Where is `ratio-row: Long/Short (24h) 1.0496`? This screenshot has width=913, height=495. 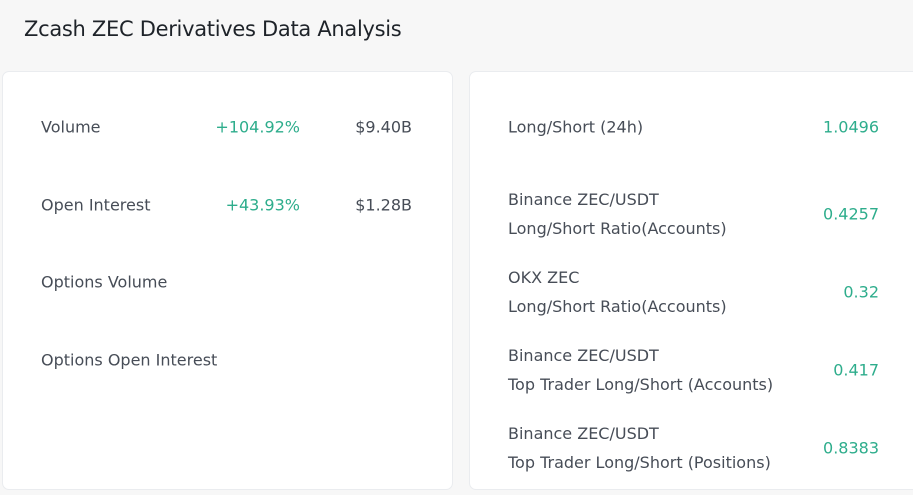 ratio-row: Long/Short (24h) 1.0496 is located at coordinates (691, 127).